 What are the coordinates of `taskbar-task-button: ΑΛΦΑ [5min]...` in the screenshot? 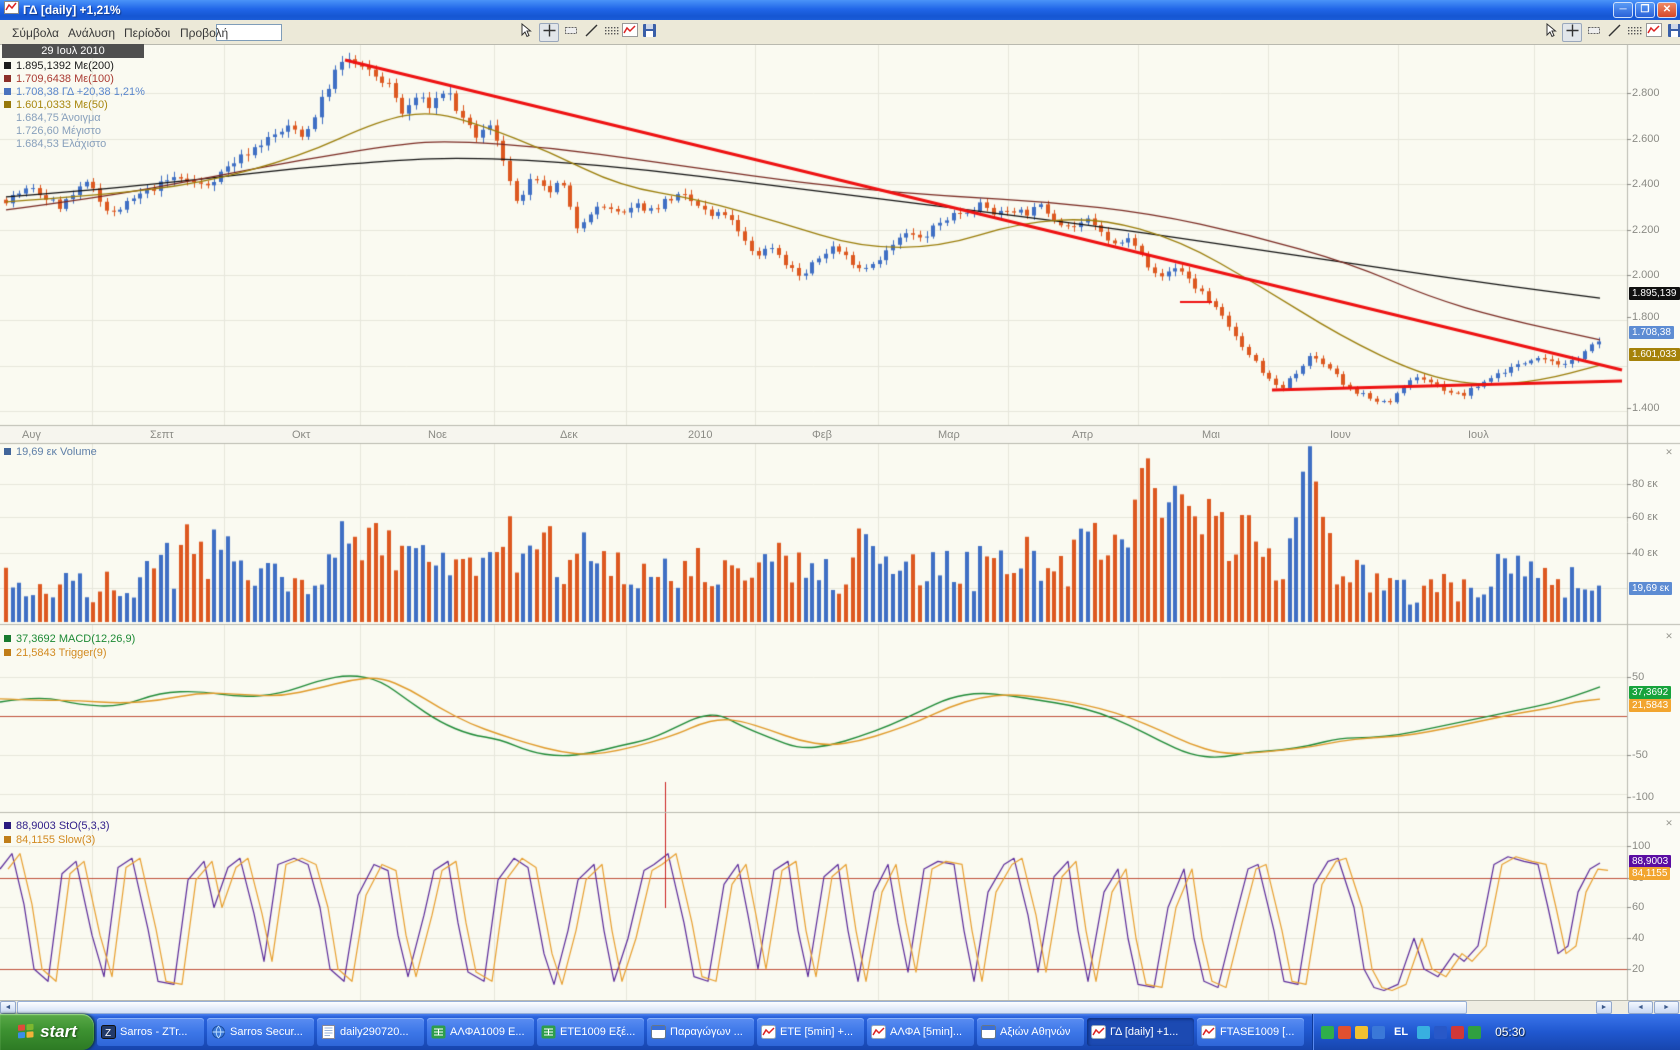 It's located at (920, 1032).